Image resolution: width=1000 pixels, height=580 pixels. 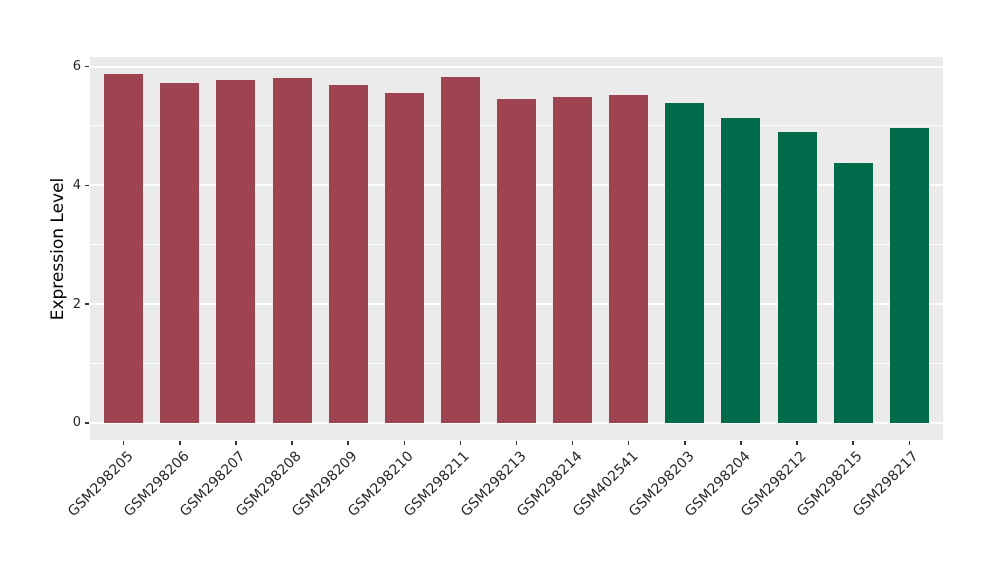 I want to click on x-tick-mark-GSM402541, so click(x=628, y=443).